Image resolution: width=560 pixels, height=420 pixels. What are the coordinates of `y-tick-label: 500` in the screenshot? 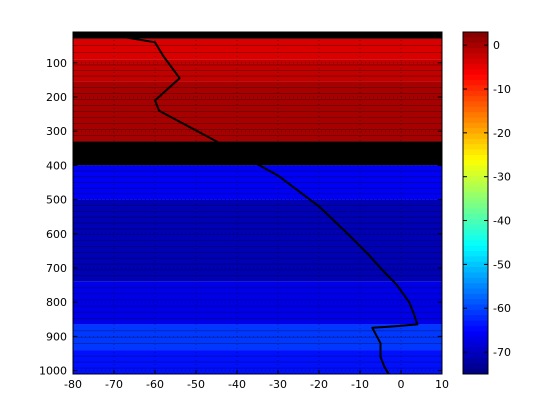 It's located at (56, 200).